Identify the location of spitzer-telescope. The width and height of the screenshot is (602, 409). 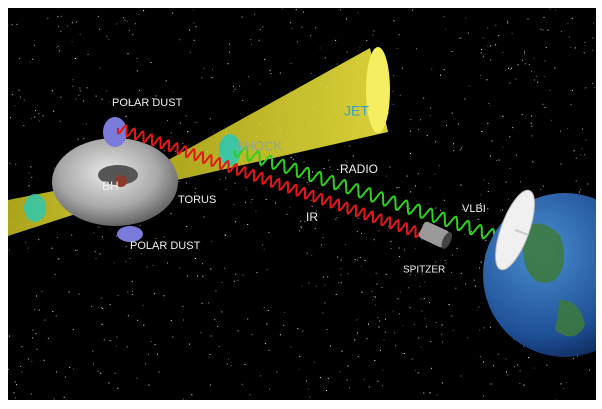
(435, 235).